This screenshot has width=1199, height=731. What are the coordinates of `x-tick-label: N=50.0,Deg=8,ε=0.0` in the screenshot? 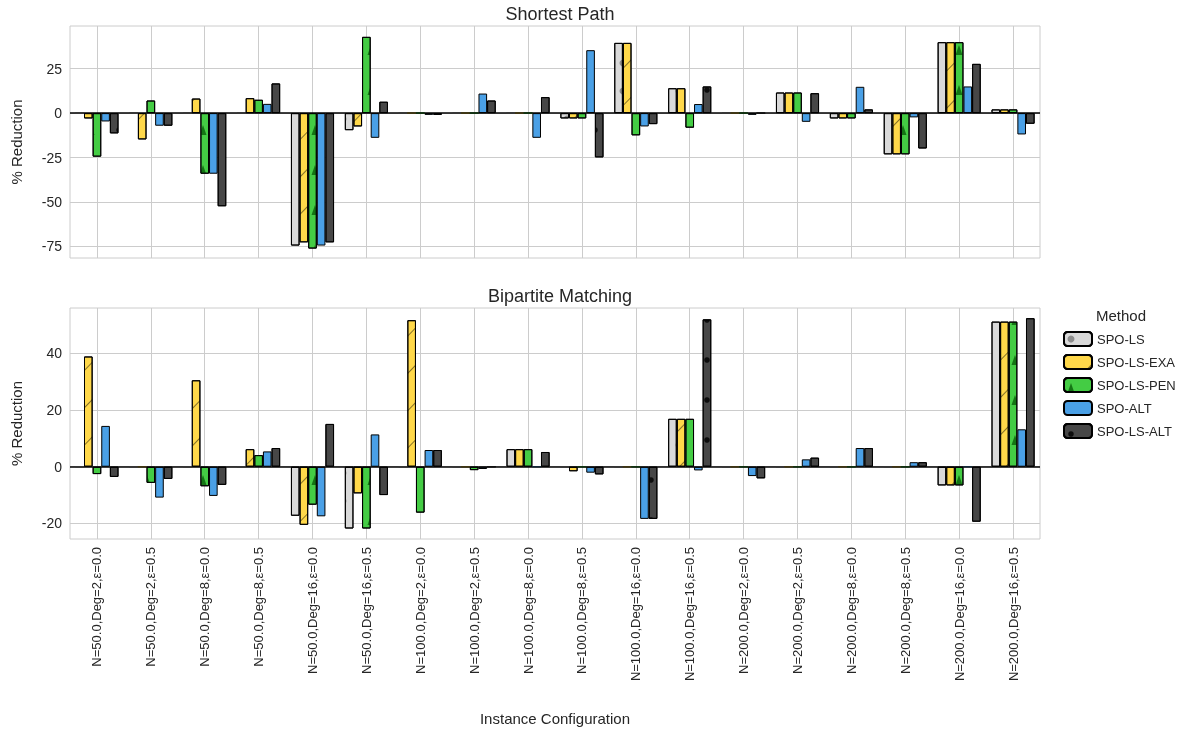 It's located at (205, 607).